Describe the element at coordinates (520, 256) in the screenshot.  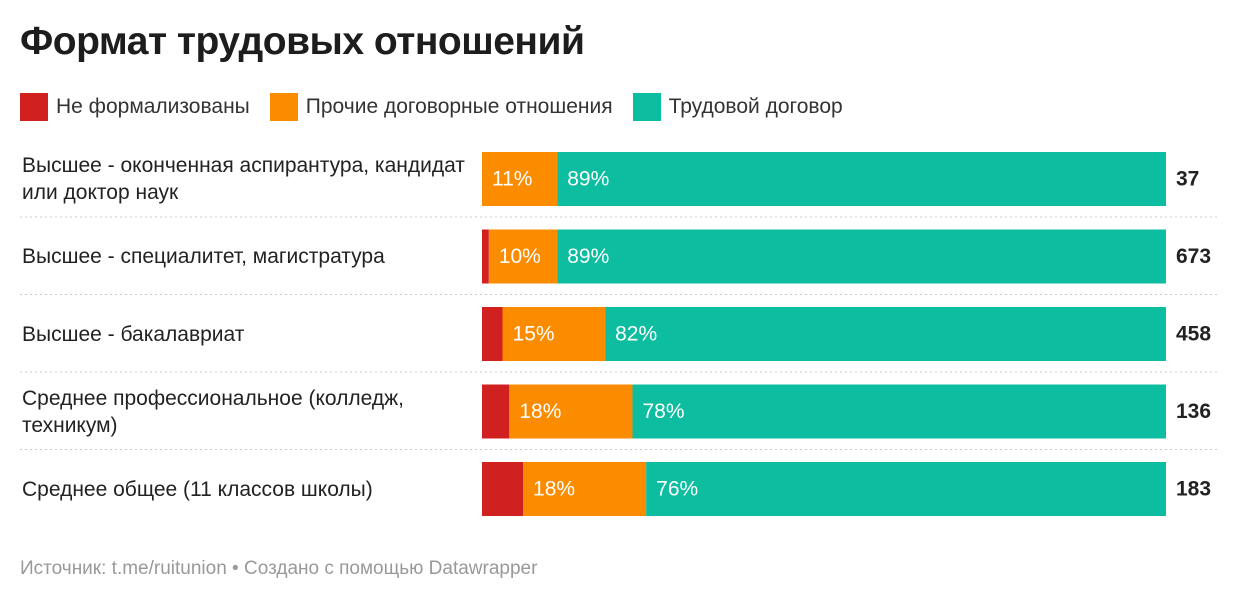
I see `value-label: 10%` at that location.